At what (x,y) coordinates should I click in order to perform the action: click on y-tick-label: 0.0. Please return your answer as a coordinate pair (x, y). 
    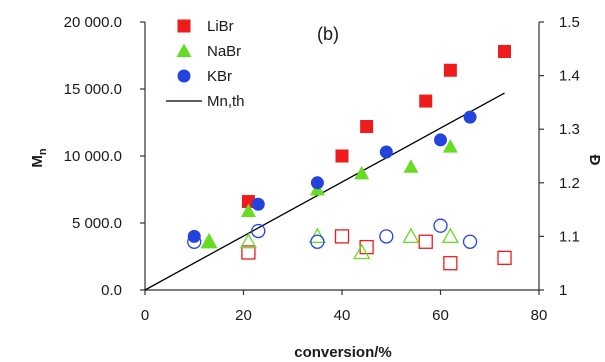
    Looking at the image, I should click on (111, 290).